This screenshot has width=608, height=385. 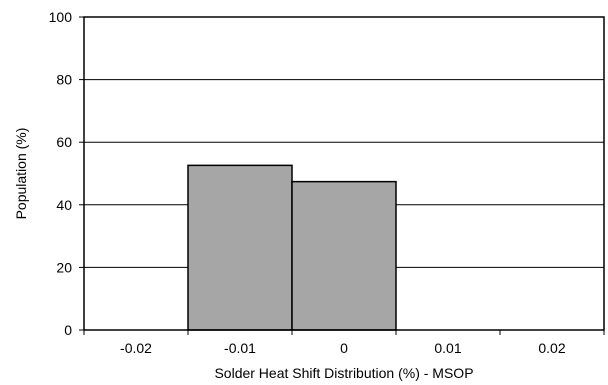 What do you see at coordinates (136, 348) in the screenshot?
I see `x-tick-label: -0.02` at bounding box center [136, 348].